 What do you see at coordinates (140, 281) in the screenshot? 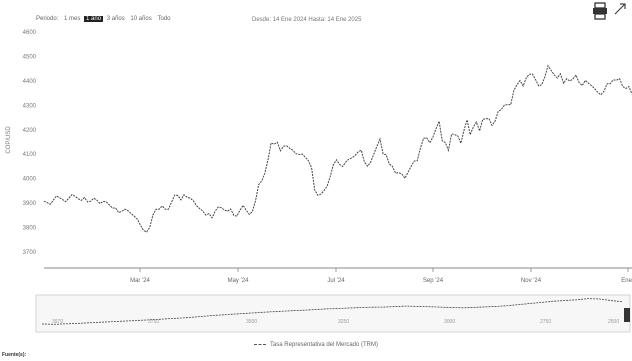
I see `x-tick-label: Mar '24` at bounding box center [140, 281].